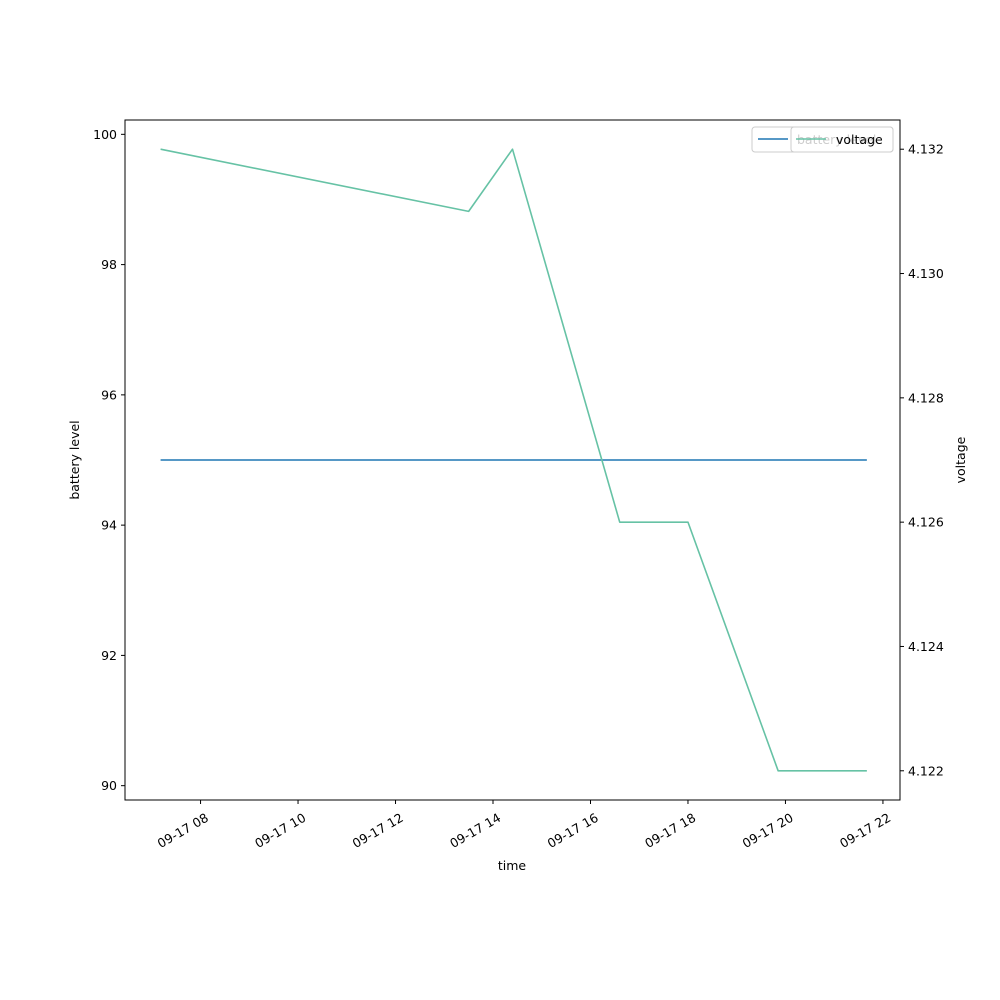 This screenshot has height=1000, width=1000. I want to click on x-tick-label: 09-17 20, so click(768, 830).